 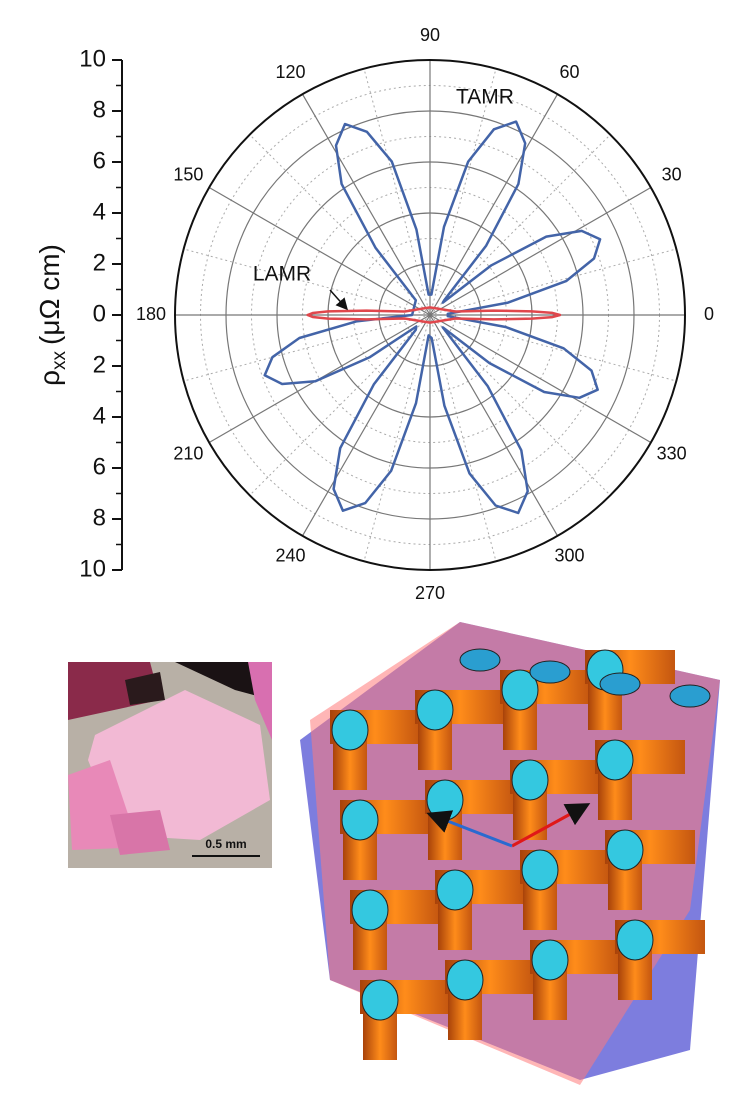 I want to click on svg-text:ρxx(μΩ cm): ρxx (μΩ cm), so click(x=52, y=315).